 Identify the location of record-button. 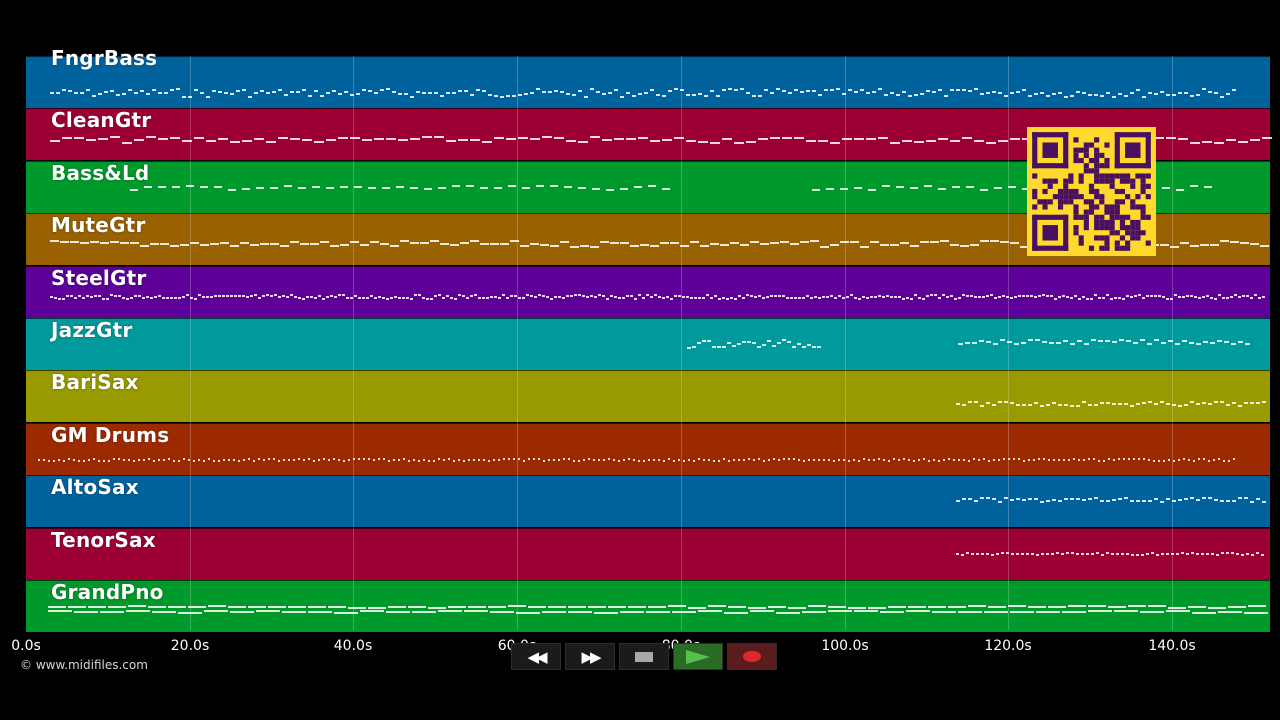
(752, 656).